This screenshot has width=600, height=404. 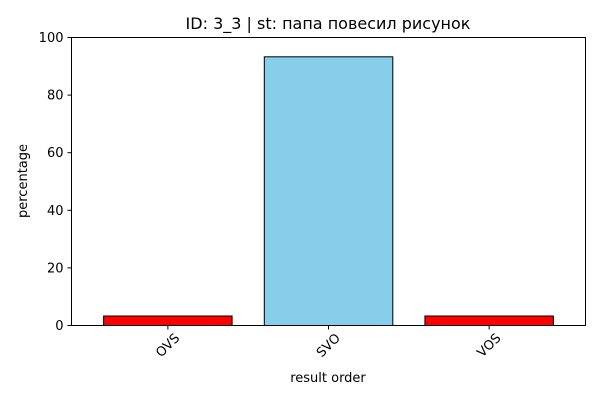 I want to click on y-tick-label: 100, so click(x=51, y=38).